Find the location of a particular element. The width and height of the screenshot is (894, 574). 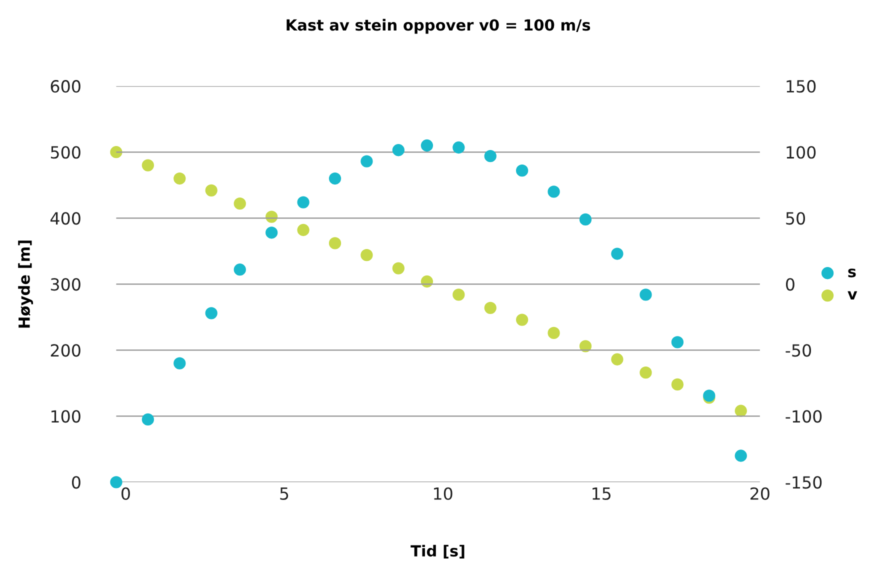

x-tick-label: 15 is located at coordinates (601, 494).